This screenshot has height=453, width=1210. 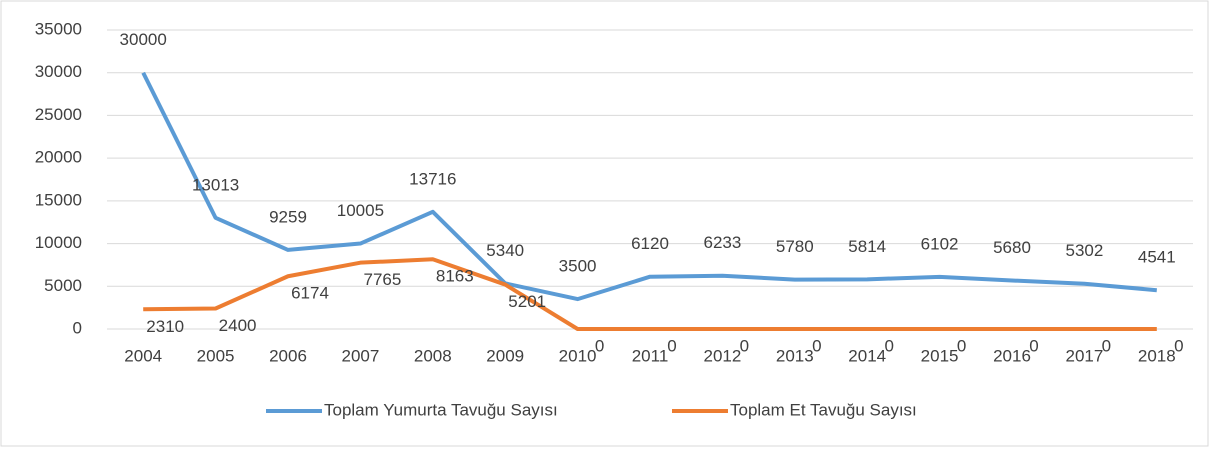 I want to click on data-label: 2400, so click(x=238, y=325).